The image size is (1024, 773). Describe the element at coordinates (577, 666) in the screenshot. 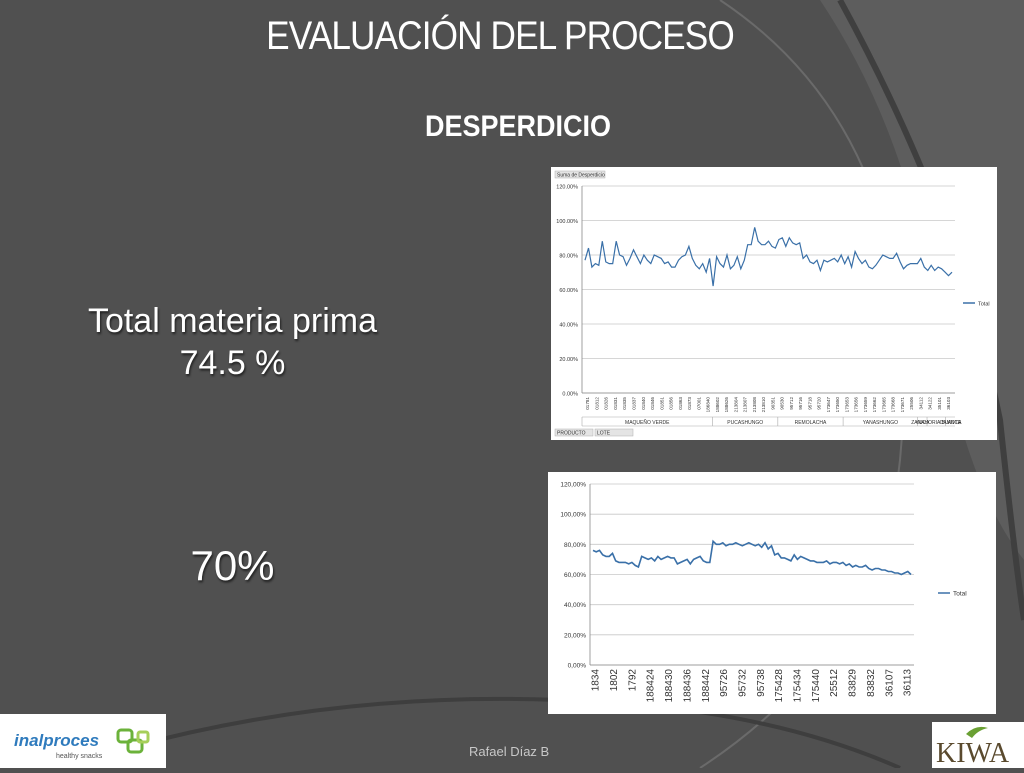

I see `y-tick-label: 0,00%` at that location.